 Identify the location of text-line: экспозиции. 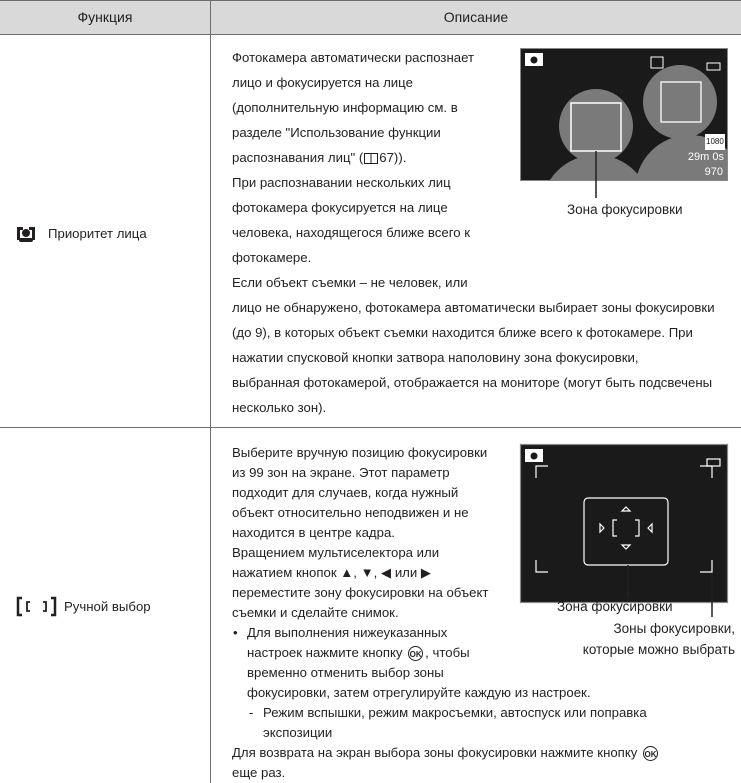
(298, 732).